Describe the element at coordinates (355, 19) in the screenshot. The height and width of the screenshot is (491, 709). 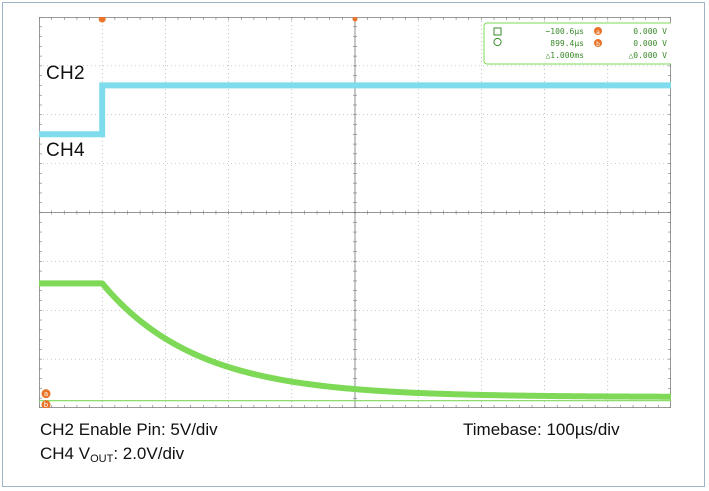
I see `center-time-marker` at that location.